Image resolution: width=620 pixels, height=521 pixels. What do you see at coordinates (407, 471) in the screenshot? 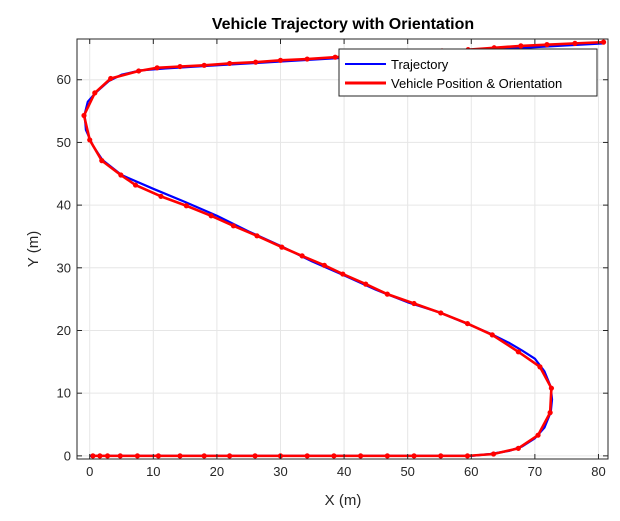
I see `x-tick-label: 50` at bounding box center [407, 471].